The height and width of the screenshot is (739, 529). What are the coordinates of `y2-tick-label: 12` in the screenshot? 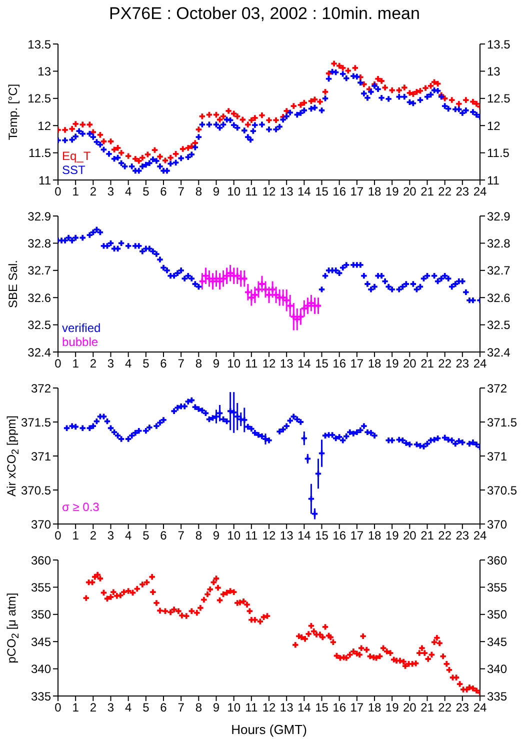 It's located at (494, 125).